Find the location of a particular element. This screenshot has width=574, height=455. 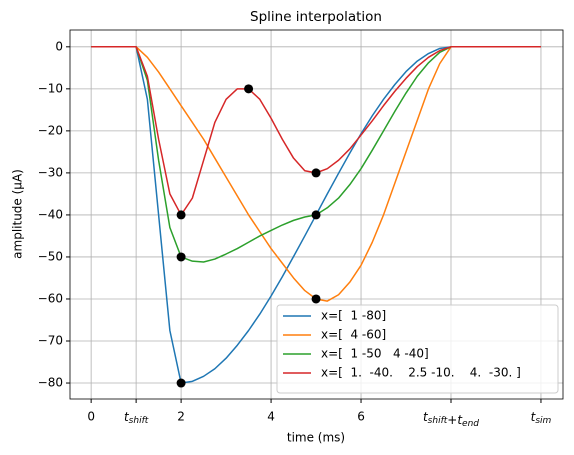

legend-box is located at coordinates (417, 349).